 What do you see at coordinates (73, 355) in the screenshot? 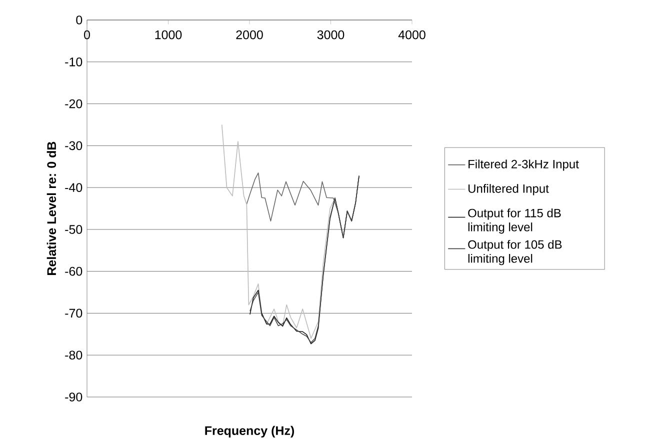
I see `y-tick-label: -80` at bounding box center [73, 355].